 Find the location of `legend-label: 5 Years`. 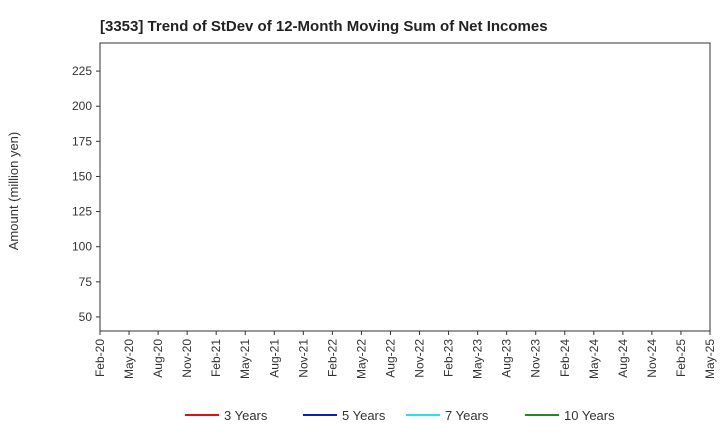

legend-label: 5 Years is located at coordinates (364, 415).